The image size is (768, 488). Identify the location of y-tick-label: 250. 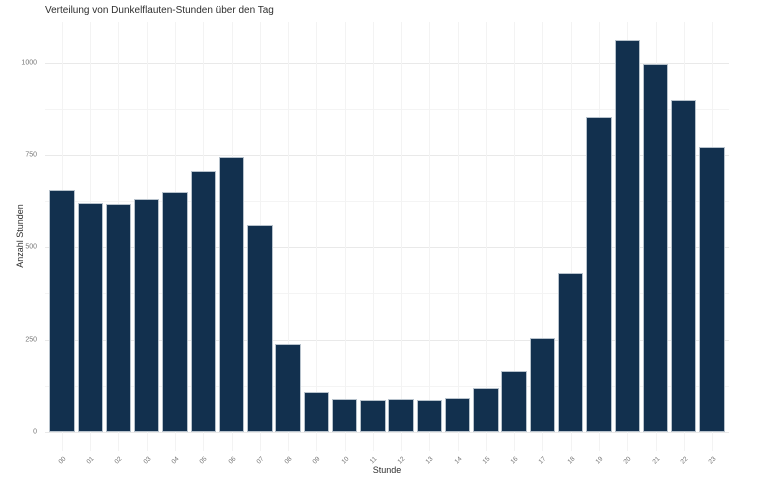
(31, 340).